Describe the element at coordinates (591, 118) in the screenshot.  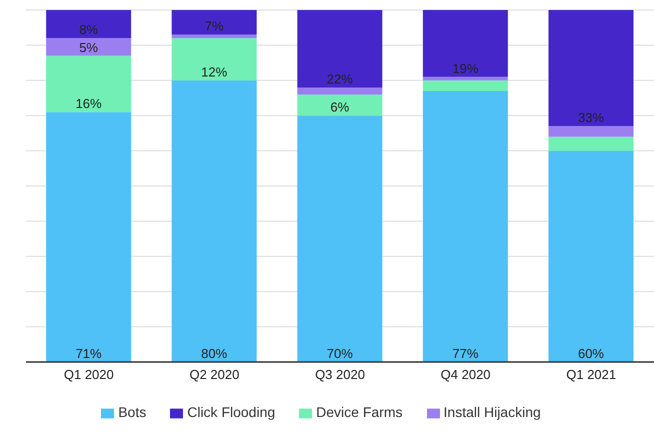
I see `data-label: 33%` at that location.